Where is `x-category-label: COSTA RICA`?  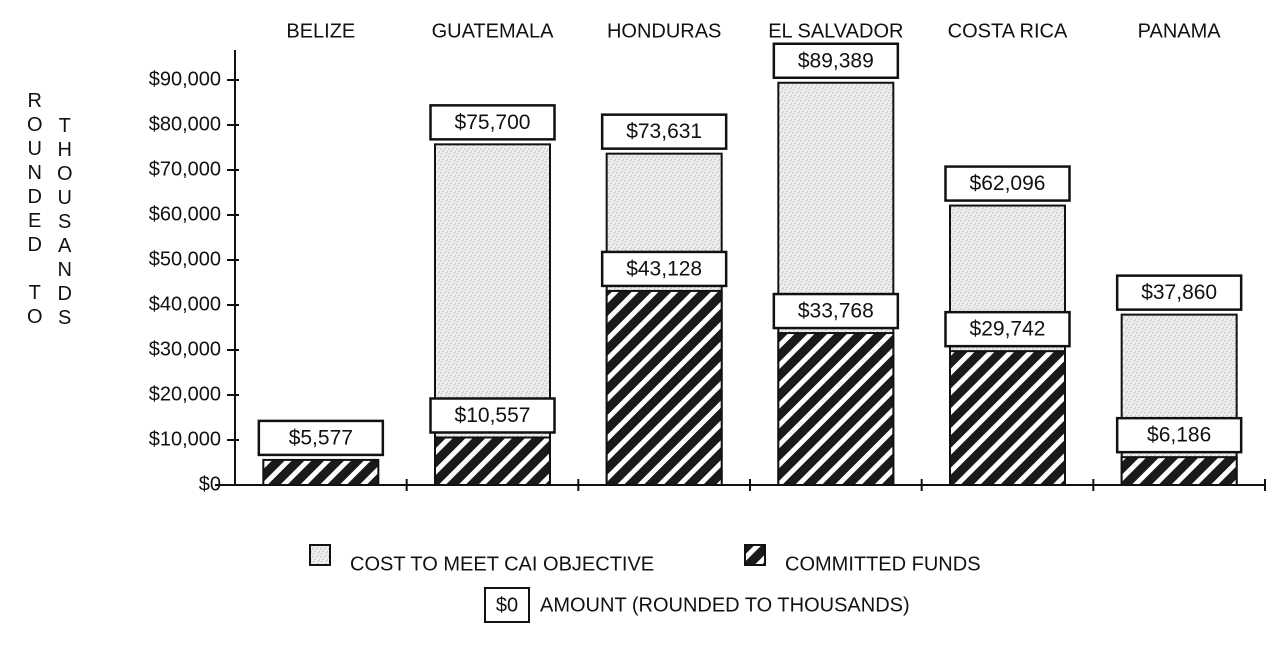 x-category-label: COSTA RICA is located at coordinates (1008, 31).